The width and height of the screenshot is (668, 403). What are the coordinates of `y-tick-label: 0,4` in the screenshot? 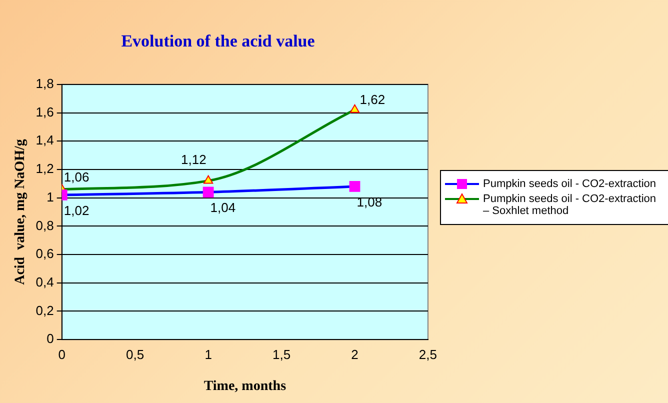 It's located at (45, 282).